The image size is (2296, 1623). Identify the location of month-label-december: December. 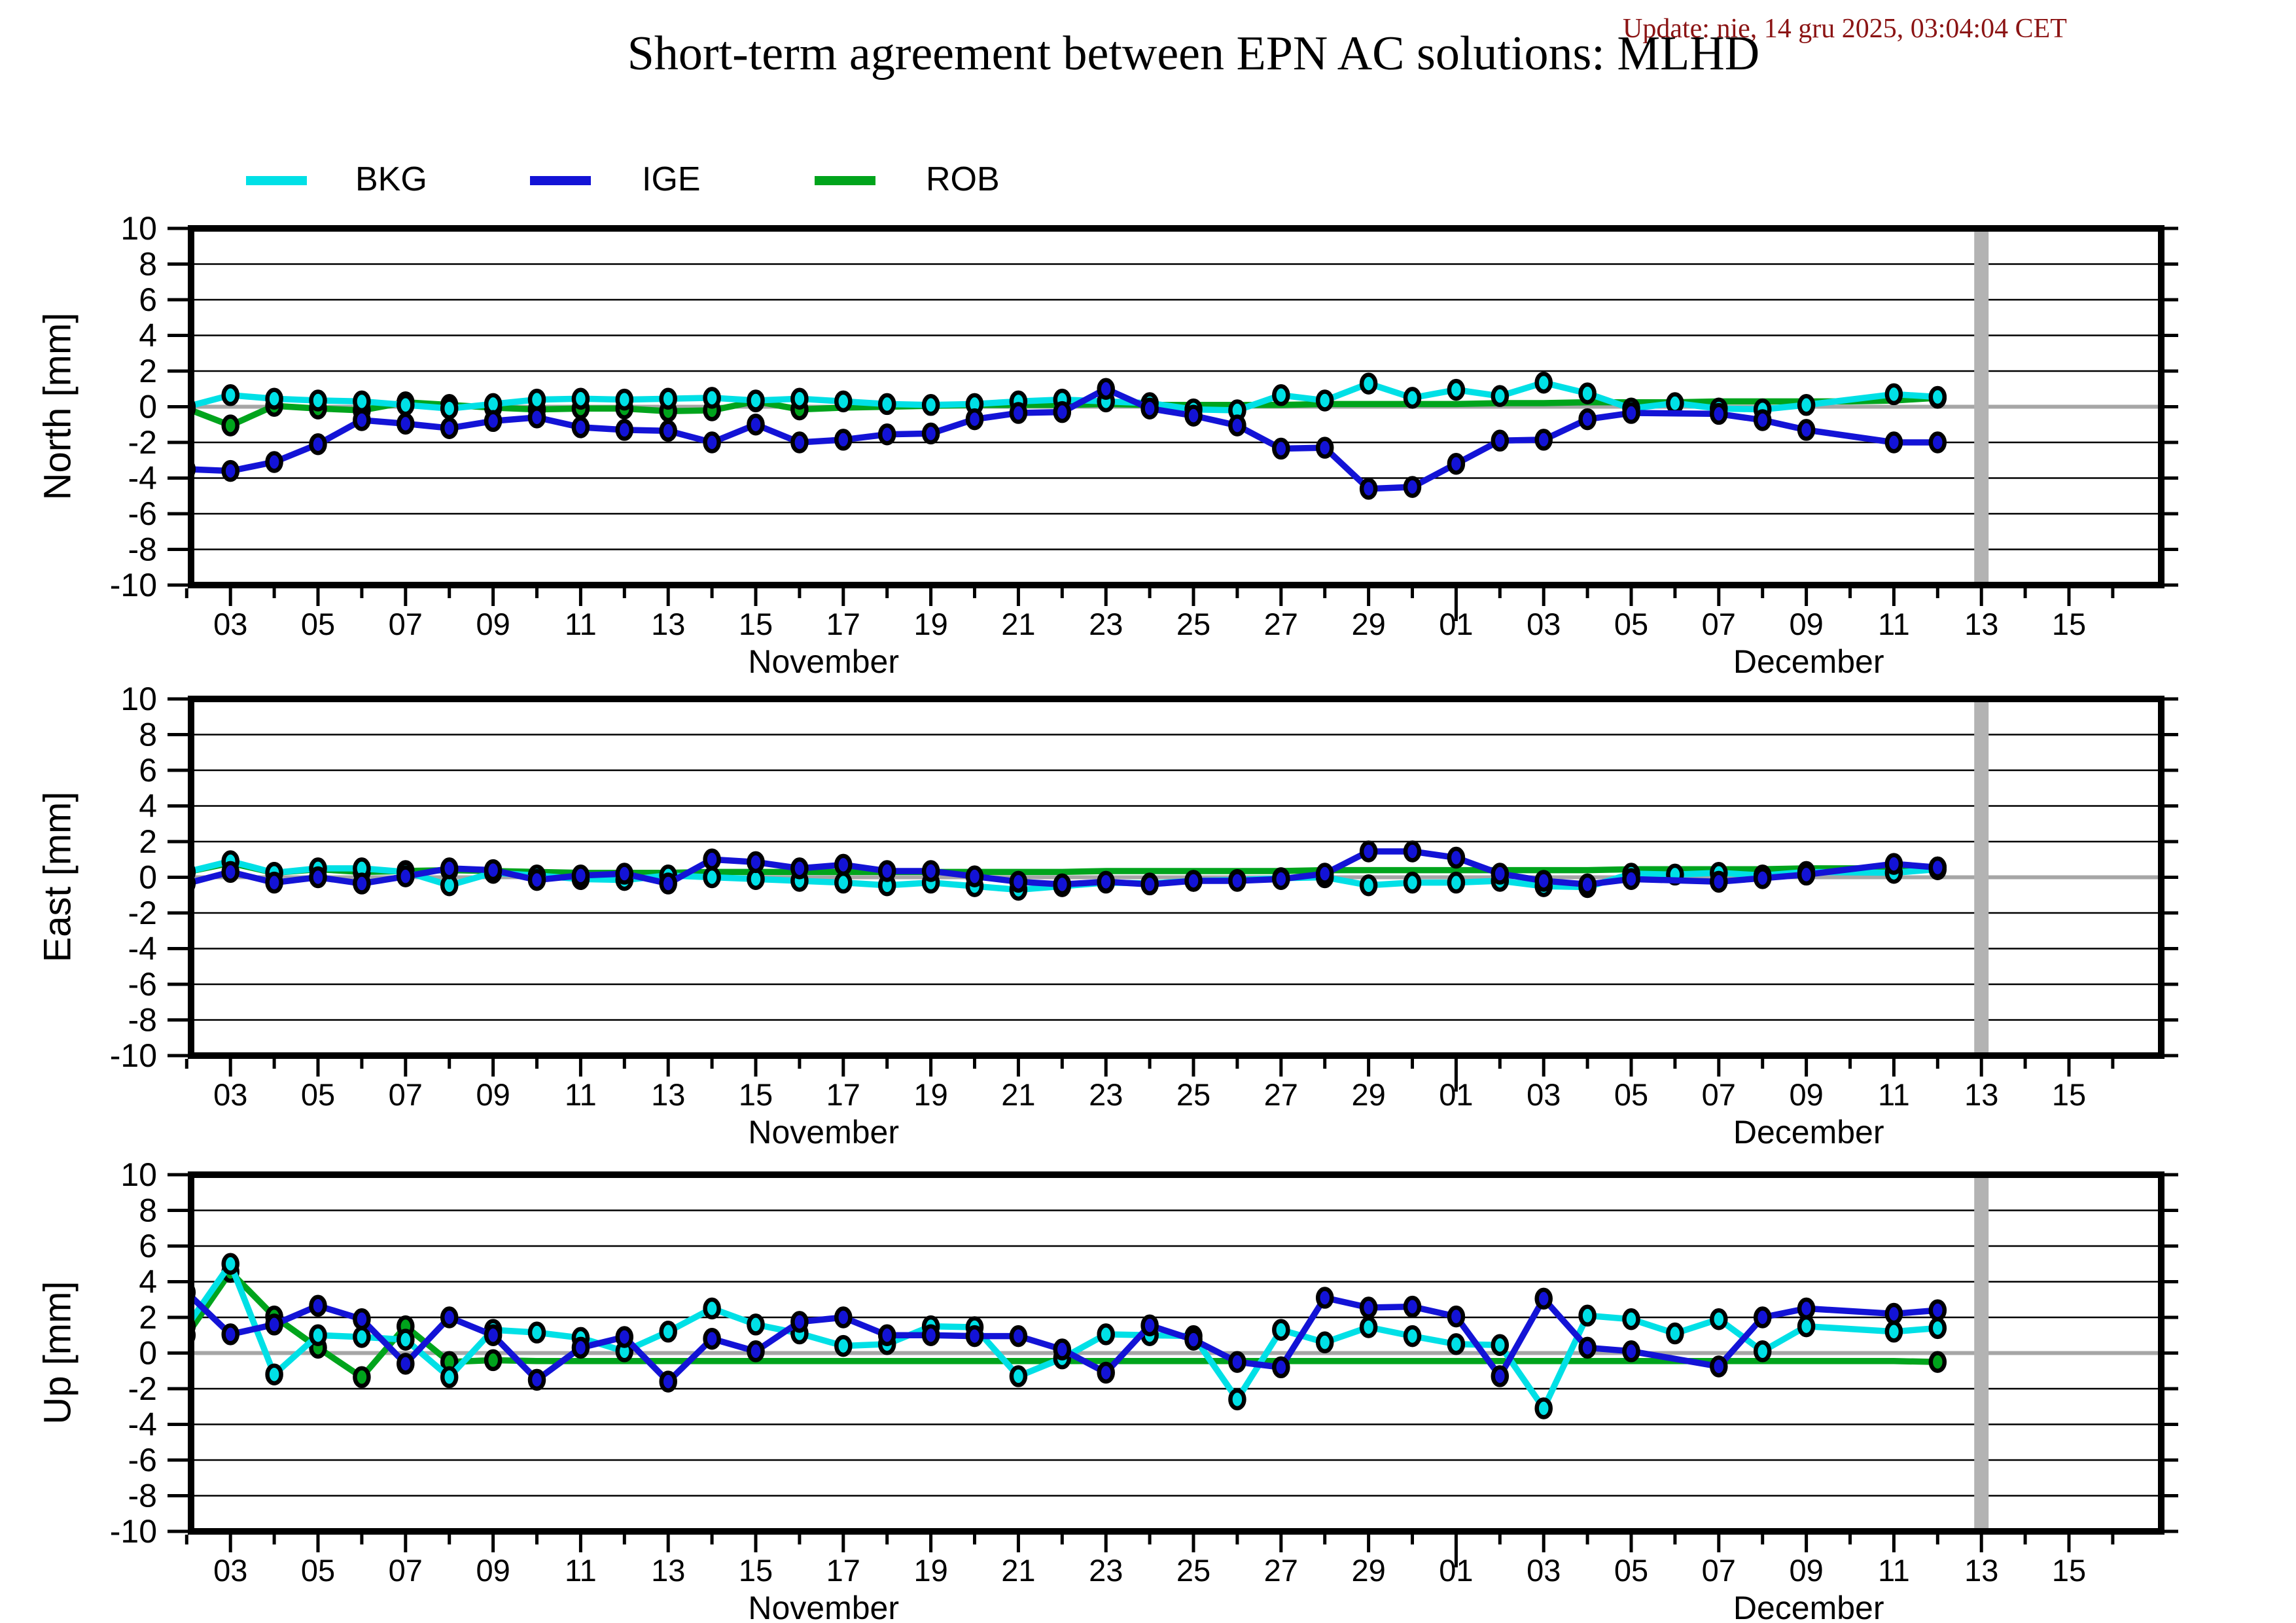
(1808, 1132).